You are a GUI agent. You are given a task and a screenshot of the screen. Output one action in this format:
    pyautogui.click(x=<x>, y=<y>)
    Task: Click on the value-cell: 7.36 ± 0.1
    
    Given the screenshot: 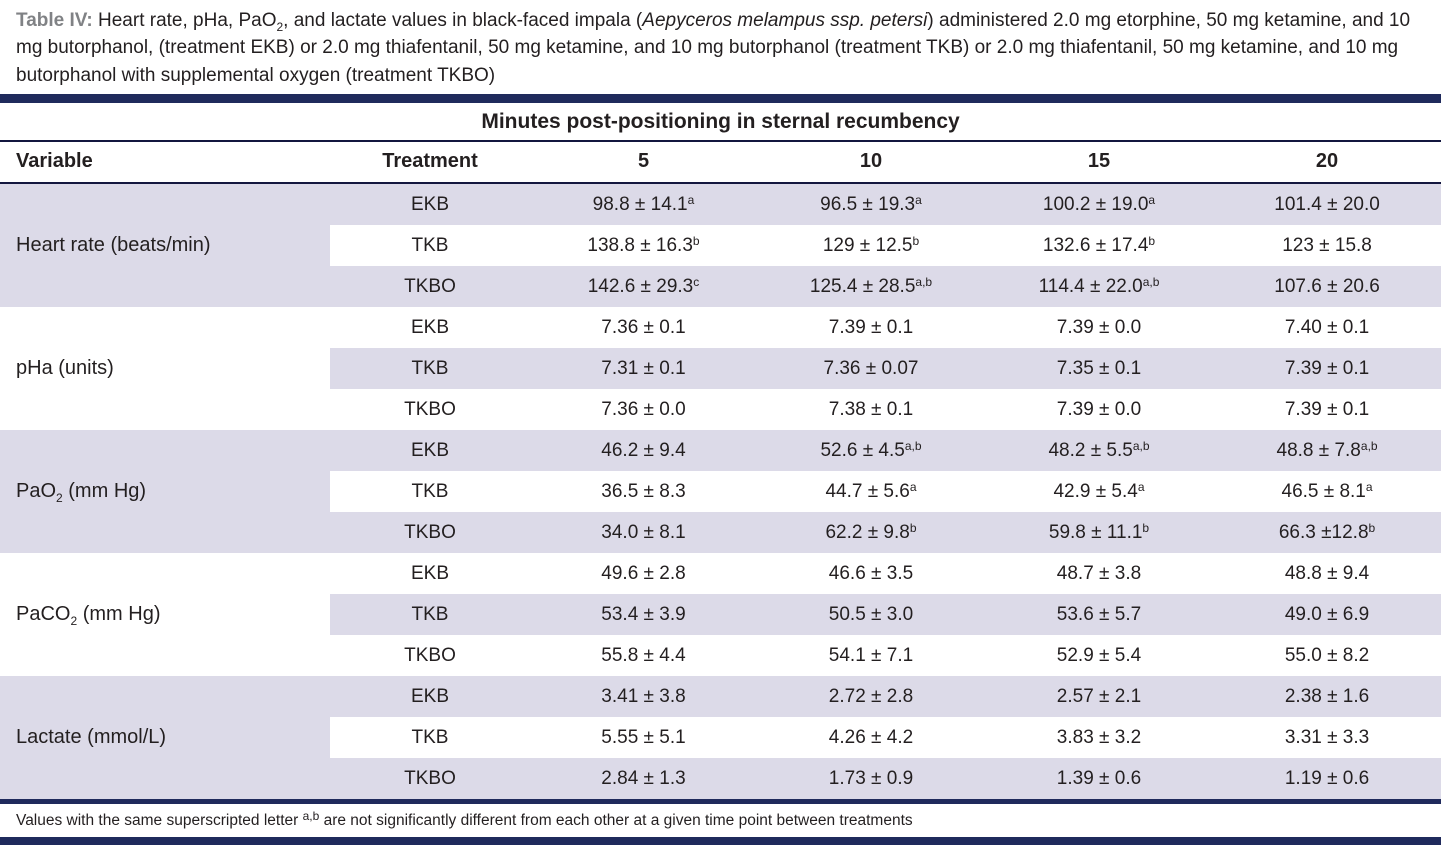 What is the action you would take?
    pyautogui.click(x=643, y=328)
    